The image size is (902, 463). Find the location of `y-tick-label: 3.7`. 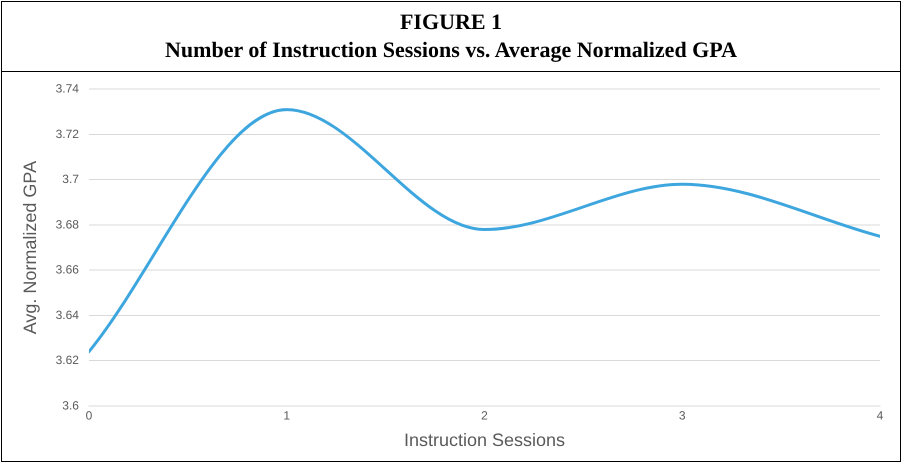

y-tick-label: 3.7 is located at coordinates (71, 179).